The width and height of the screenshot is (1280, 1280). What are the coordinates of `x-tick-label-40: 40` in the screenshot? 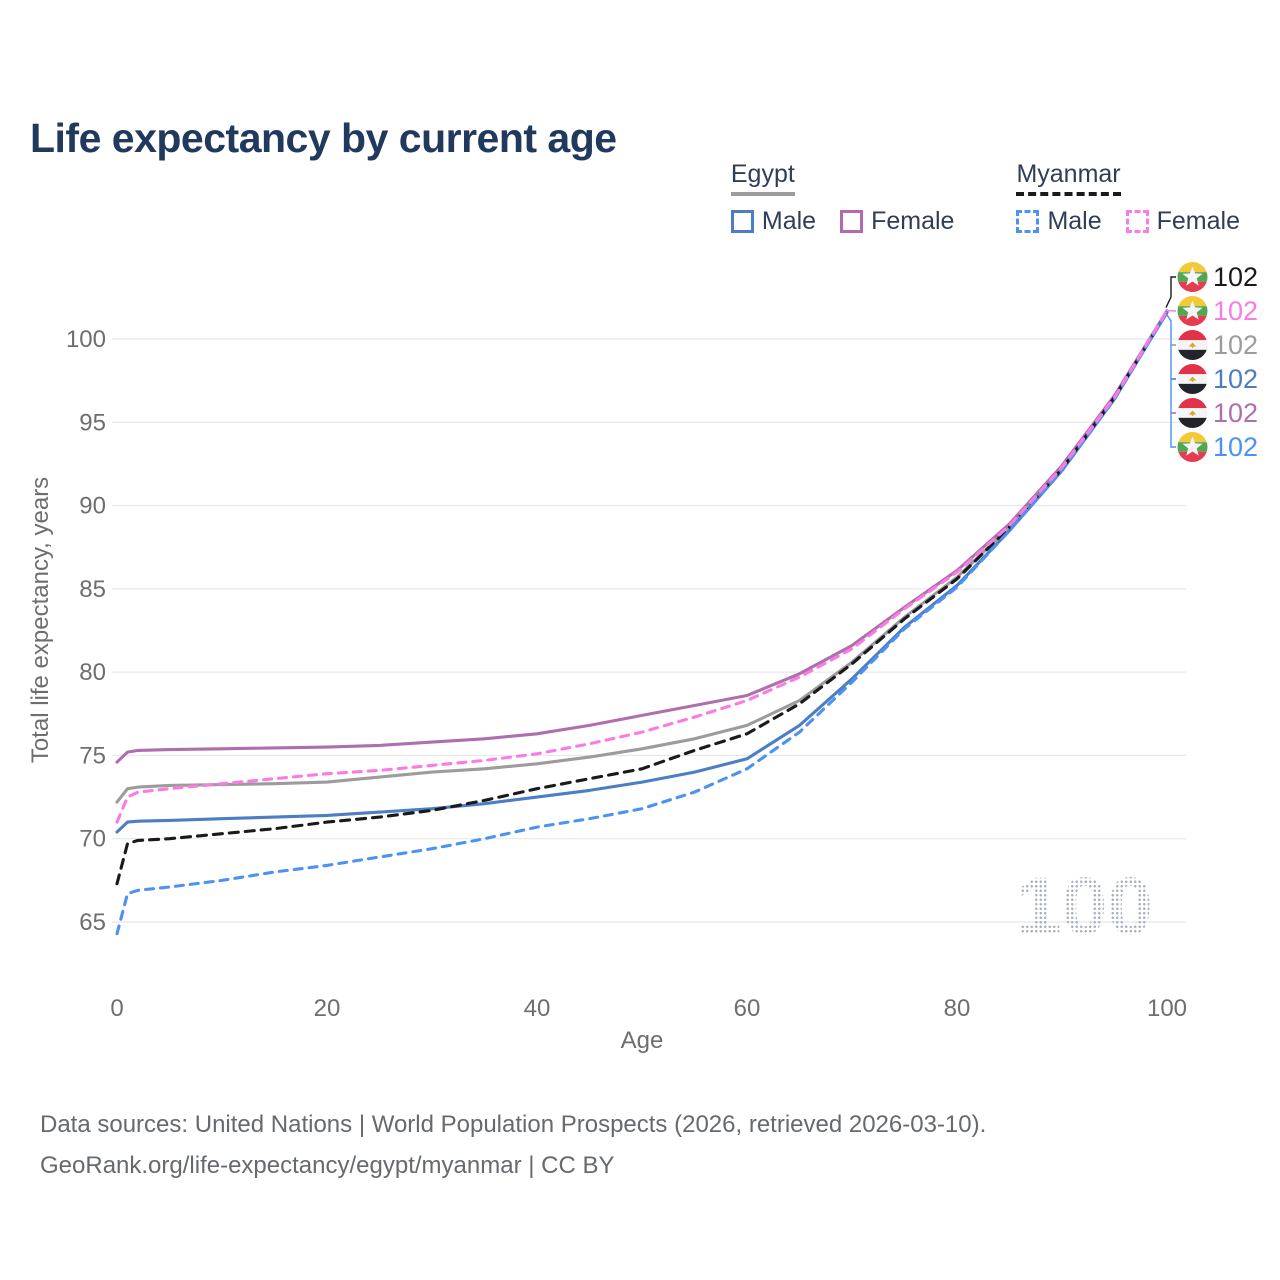 It's located at (537, 1008).